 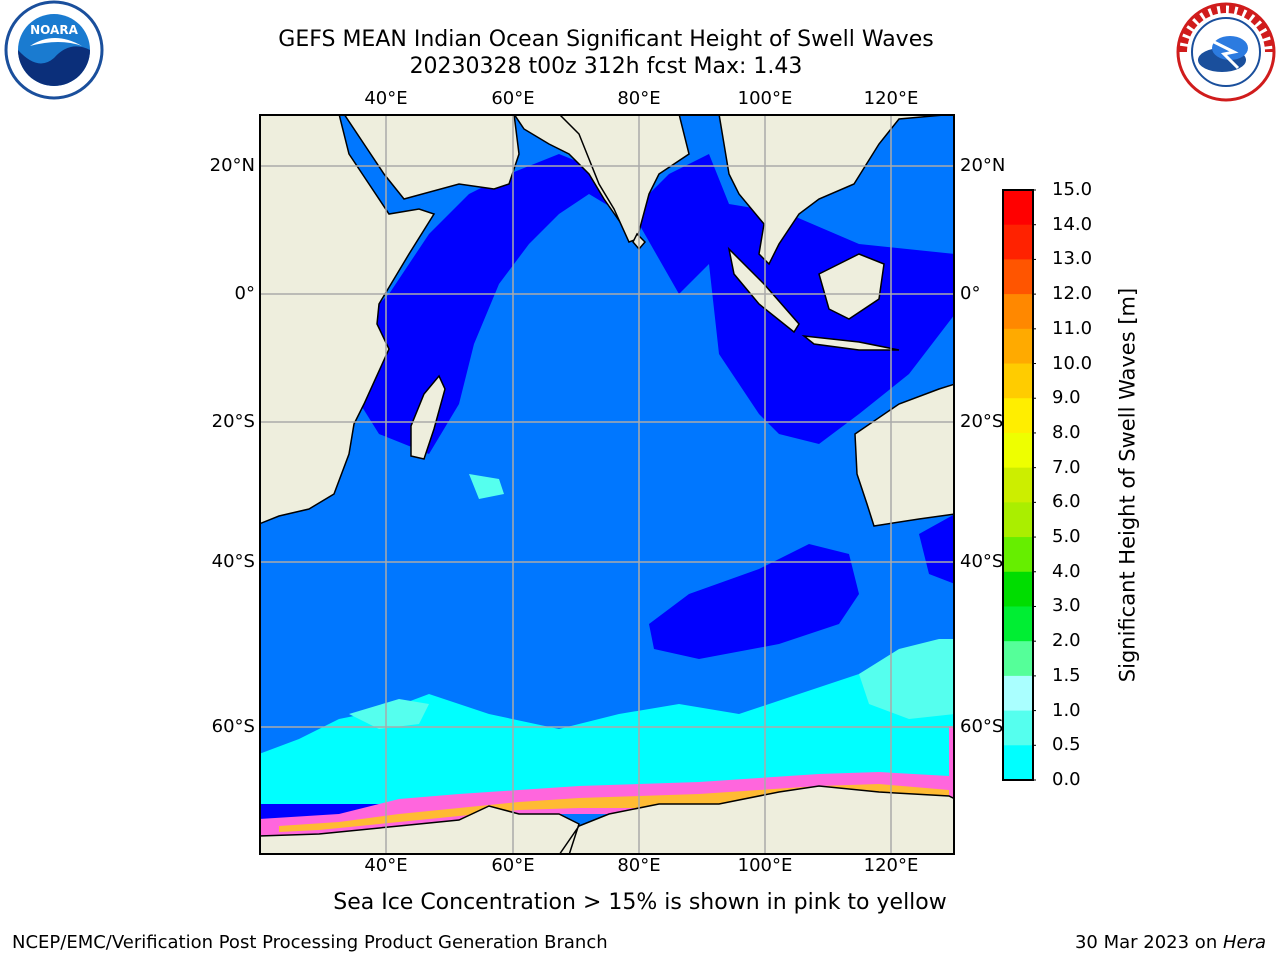 What do you see at coordinates (1072, 294) in the screenshot?
I see `colorbar-tick-label: 12.0` at bounding box center [1072, 294].